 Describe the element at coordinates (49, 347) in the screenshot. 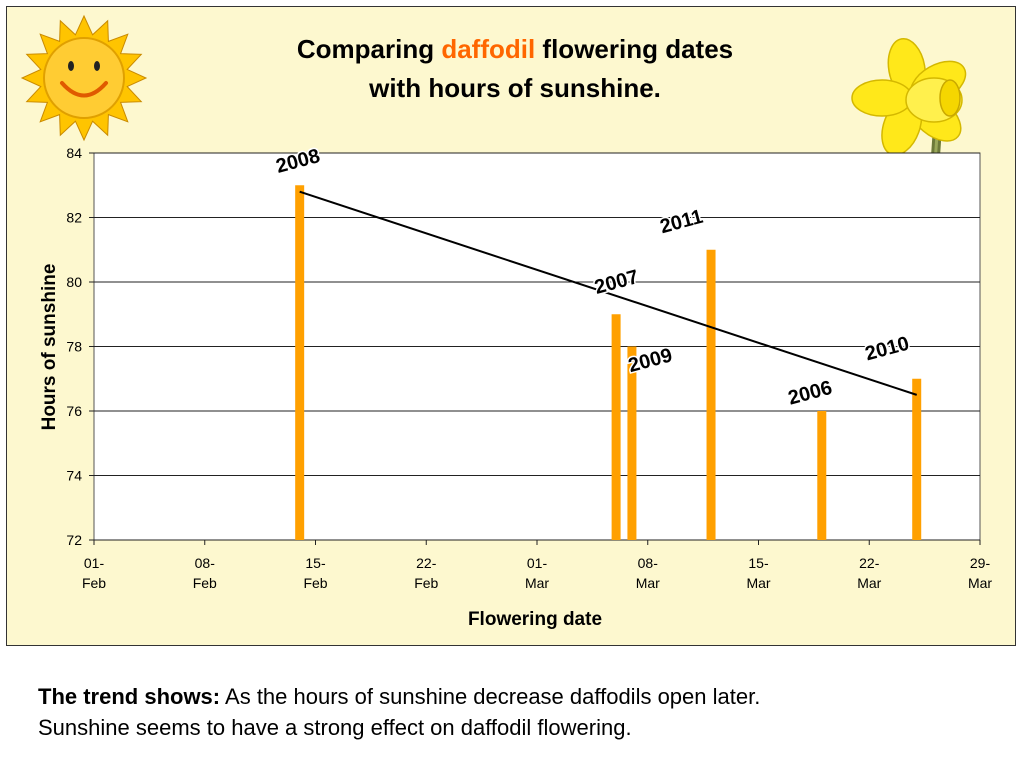

I see `y-axis-label: Hours of sunshine` at that location.